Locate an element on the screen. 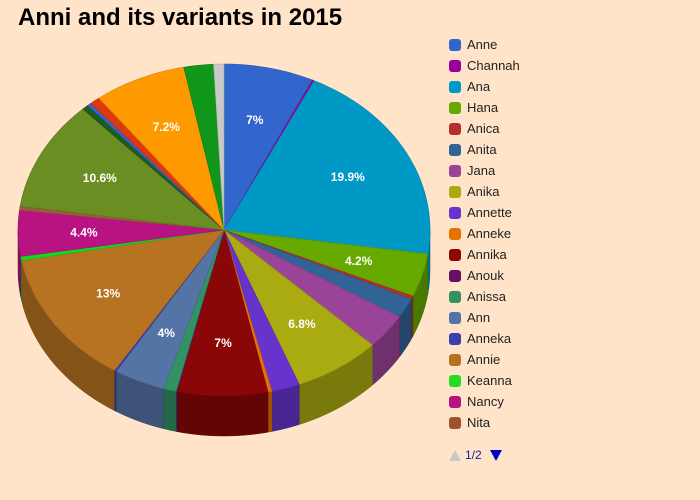  legend-label: Jana is located at coordinates (481, 170).